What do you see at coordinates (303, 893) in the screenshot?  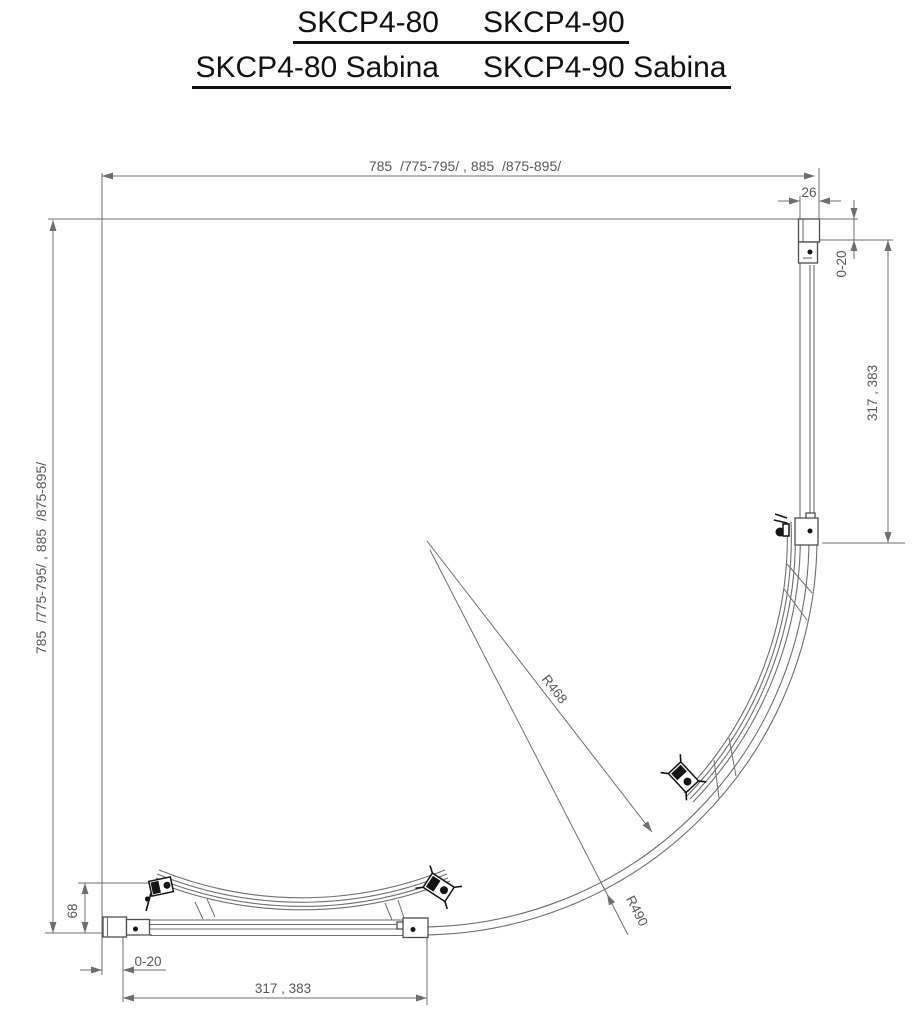 I see `sliding-door-lower` at bounding box center [303, 893].